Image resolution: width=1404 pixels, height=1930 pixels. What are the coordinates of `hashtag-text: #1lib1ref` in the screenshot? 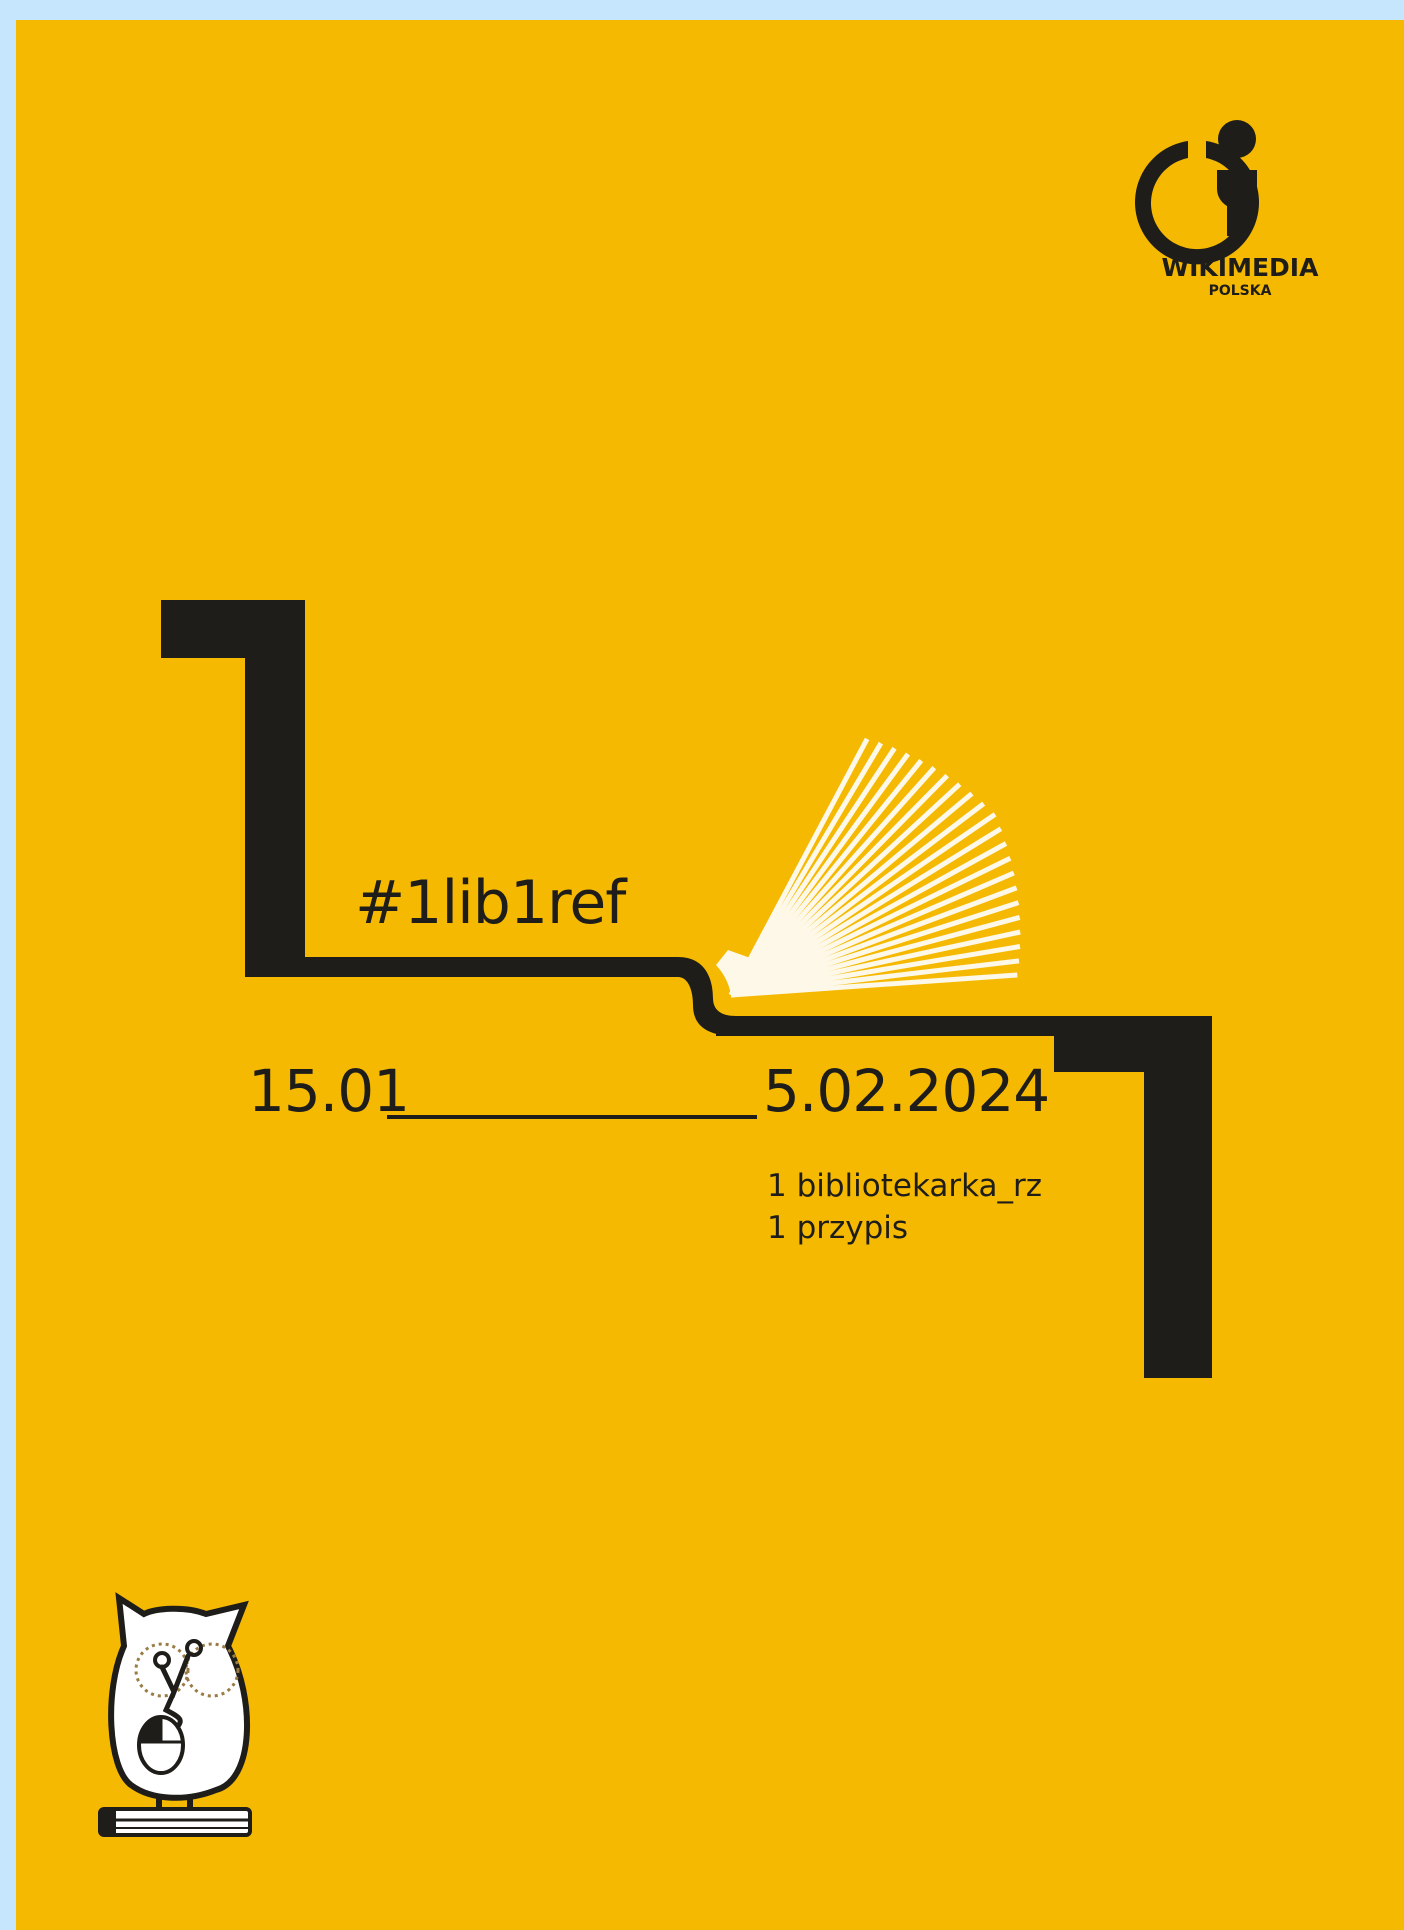 It's located at (490, 903).